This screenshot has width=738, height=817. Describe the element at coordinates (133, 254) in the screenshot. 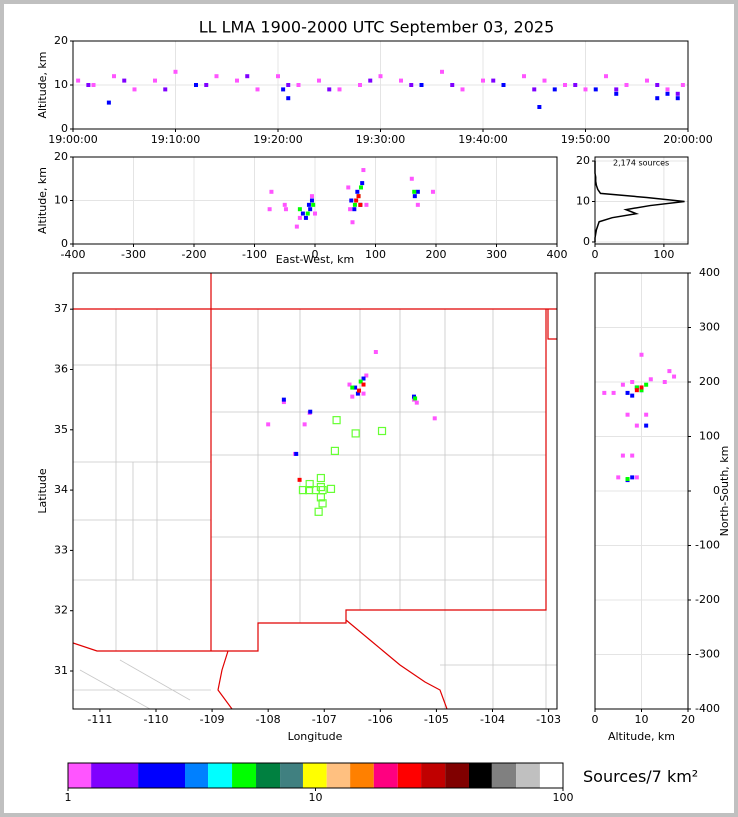

I see `x-tick-label: -300` at that location.